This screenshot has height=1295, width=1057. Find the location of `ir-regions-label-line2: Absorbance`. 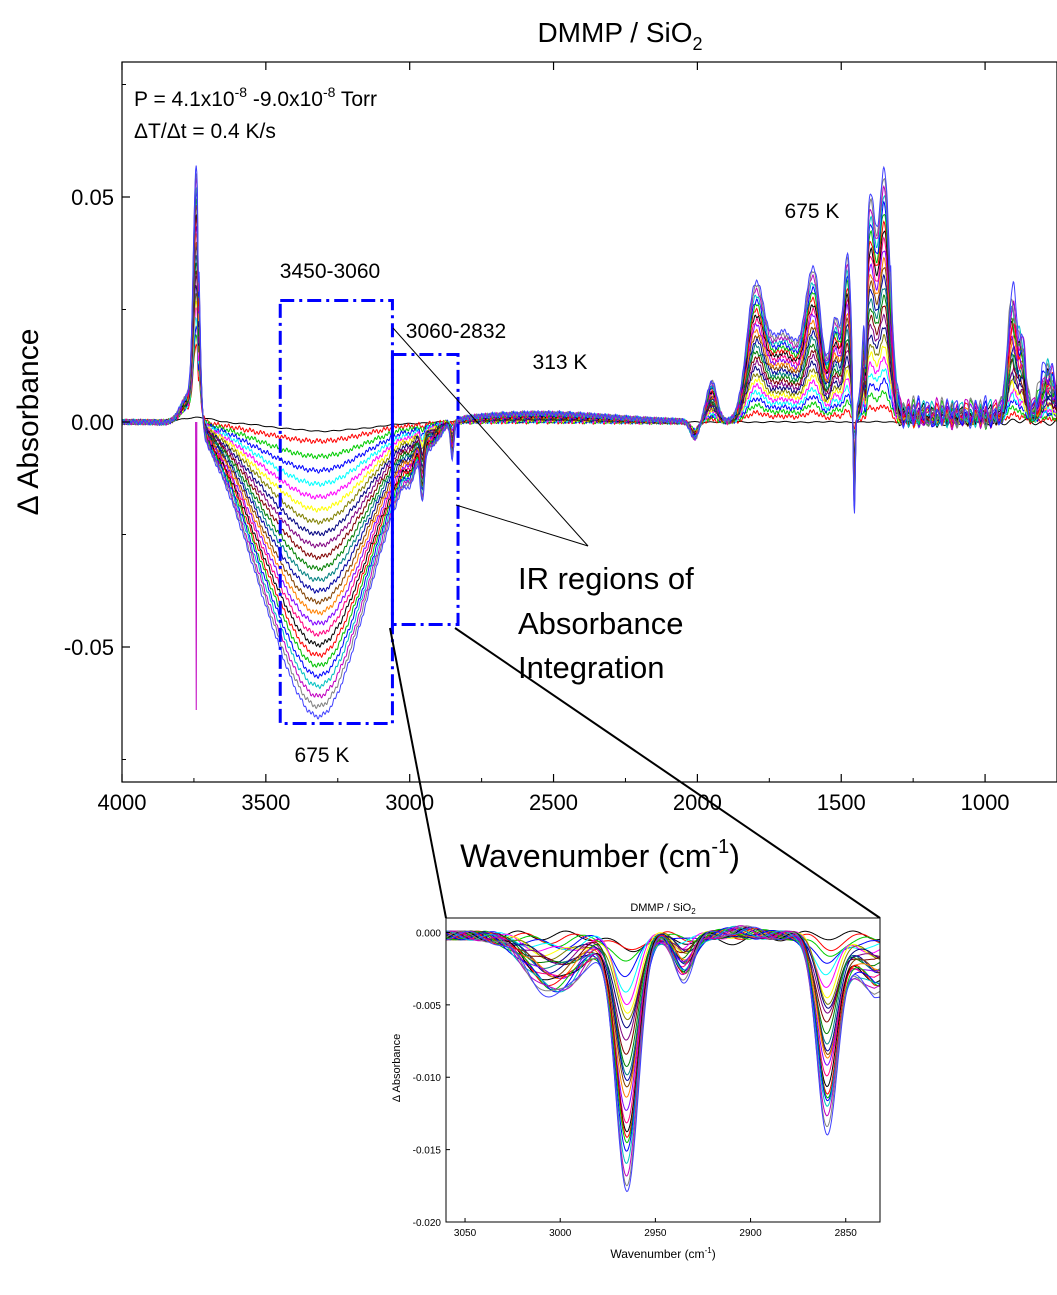

ir-regions-label-line2: Absorbance is located at coordinates (600, 623).